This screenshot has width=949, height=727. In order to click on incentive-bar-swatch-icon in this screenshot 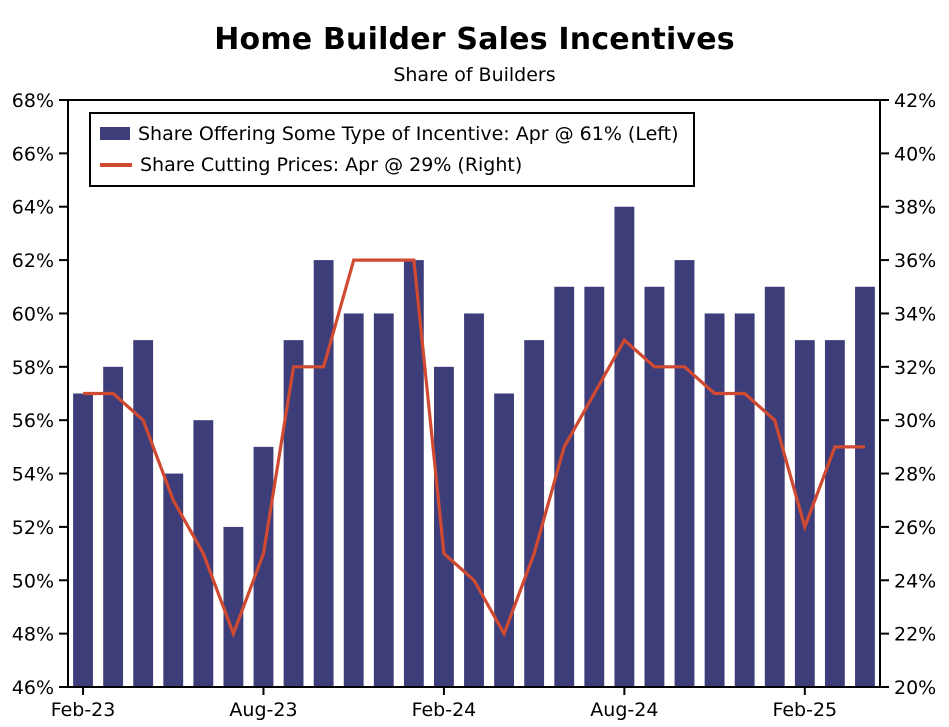, I will do `click(115, 133)`.